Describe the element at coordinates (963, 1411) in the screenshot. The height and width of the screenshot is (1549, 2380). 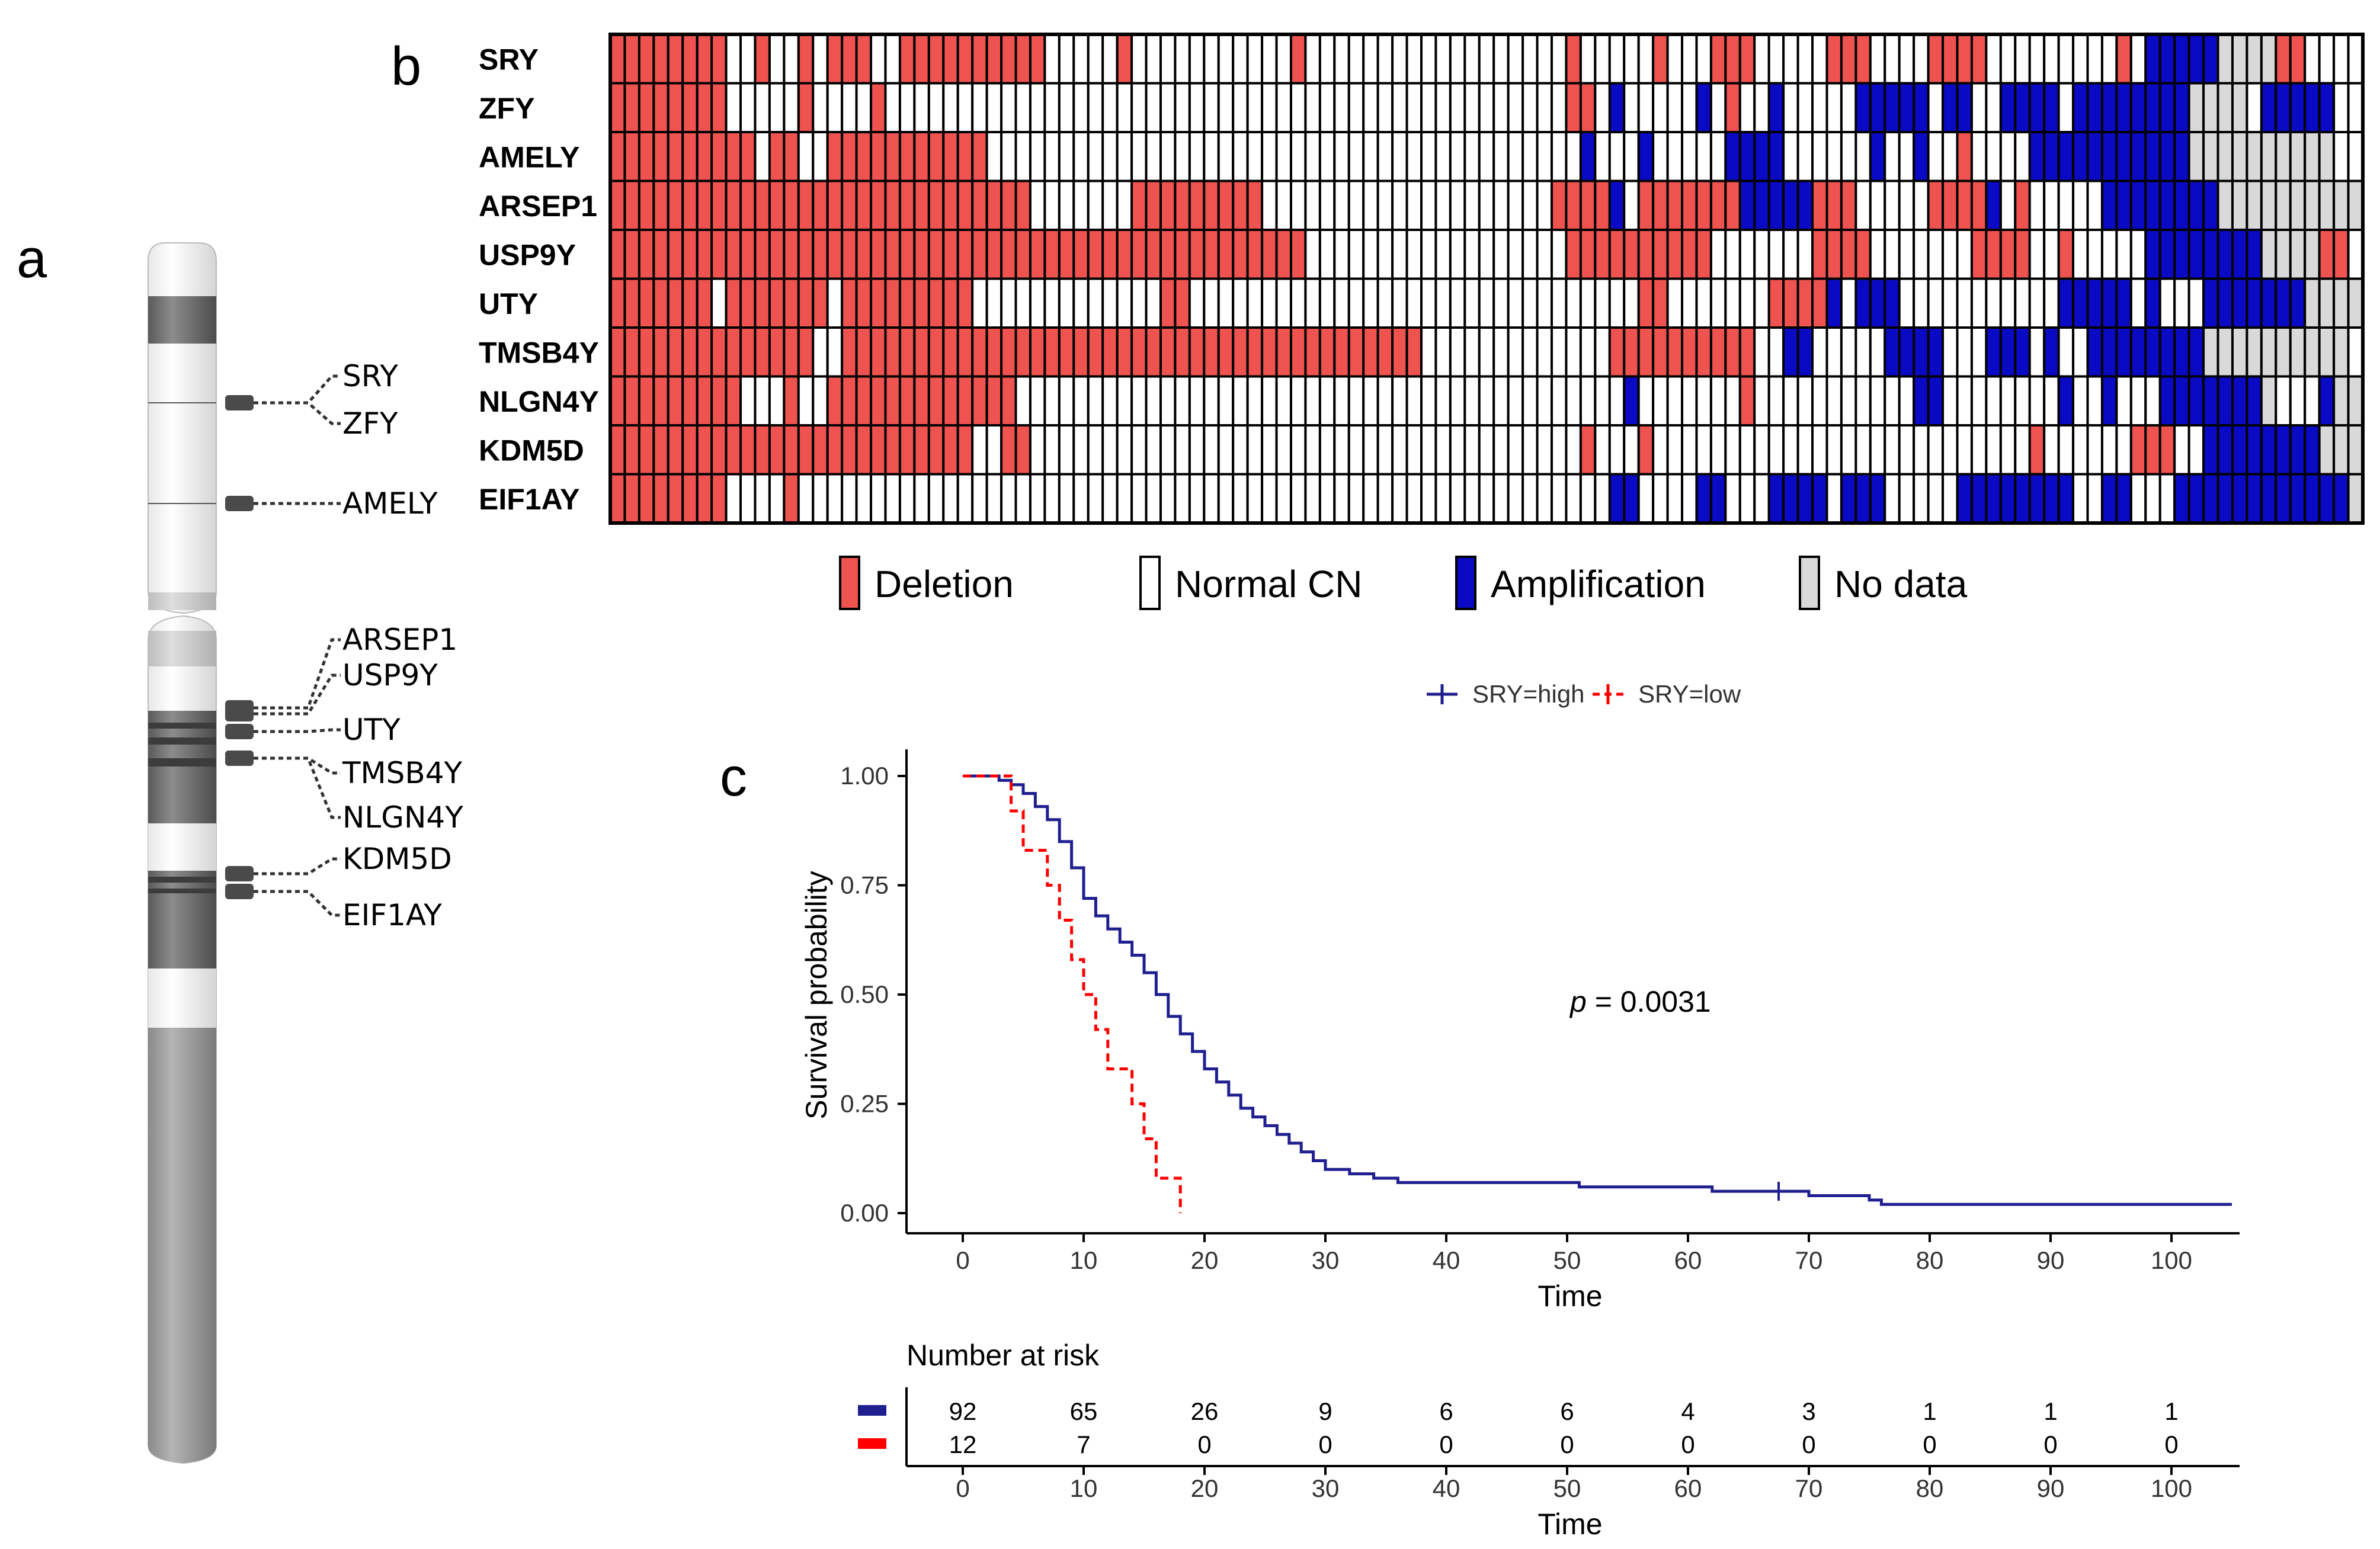
I see `risk-high-value: 92` at that location.